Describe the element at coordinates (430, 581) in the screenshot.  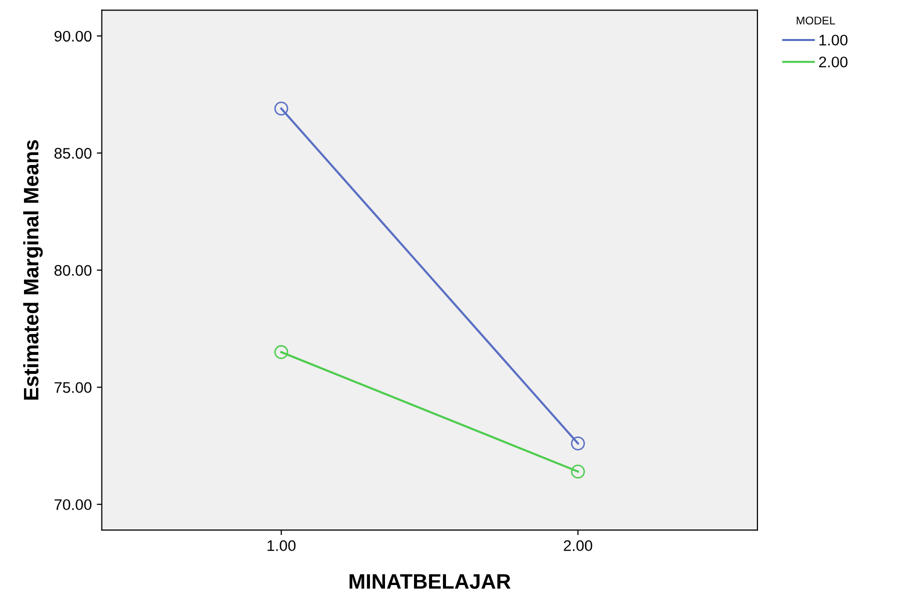
I see `x-axis-title: MINATBELAJAR` at that location.